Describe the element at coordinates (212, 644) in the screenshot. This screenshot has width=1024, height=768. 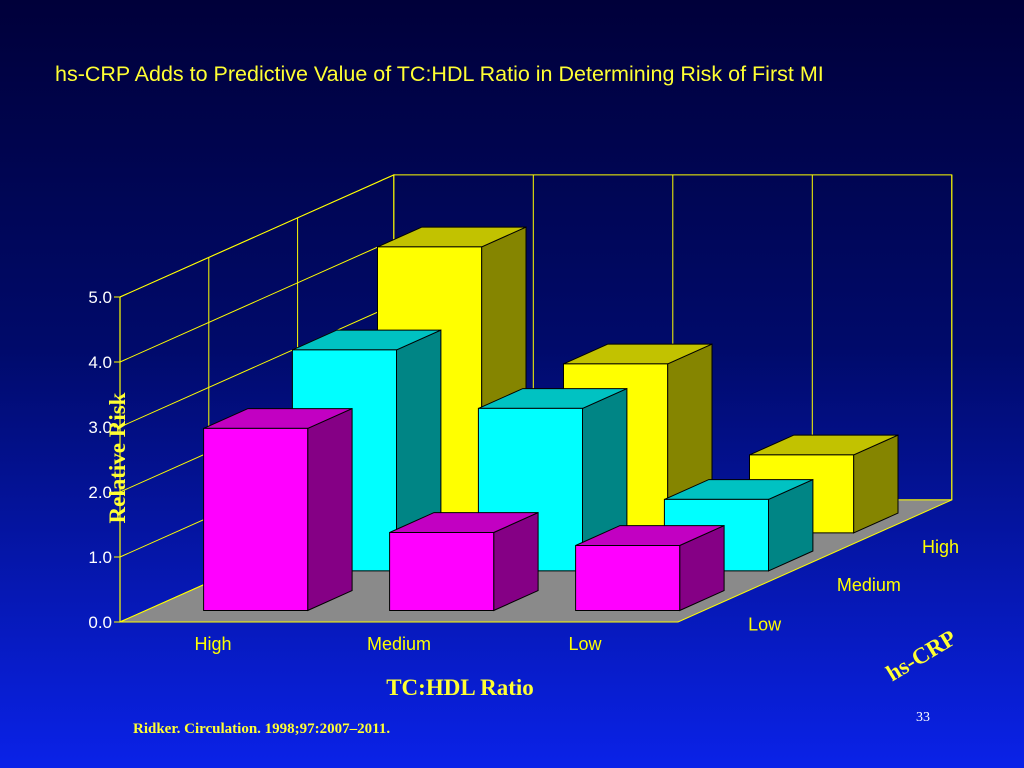
I see `x-tick-label: High` at that location.